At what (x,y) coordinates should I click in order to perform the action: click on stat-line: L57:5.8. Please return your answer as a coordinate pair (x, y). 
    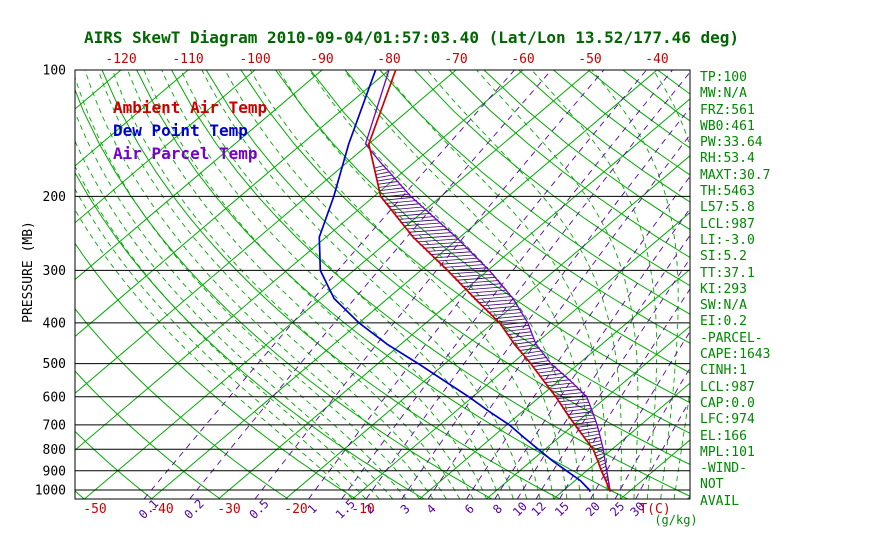
    Looking at the image, I should click on (727, 208).